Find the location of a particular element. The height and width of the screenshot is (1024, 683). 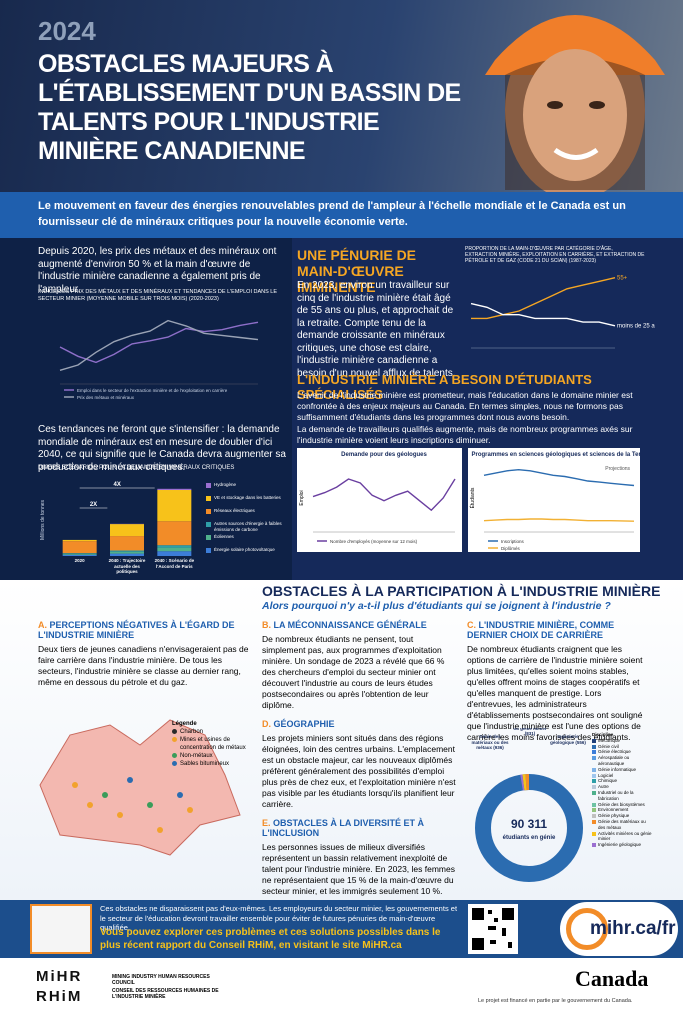

legend-label: Diplômés is located at coordinates (511, 548).